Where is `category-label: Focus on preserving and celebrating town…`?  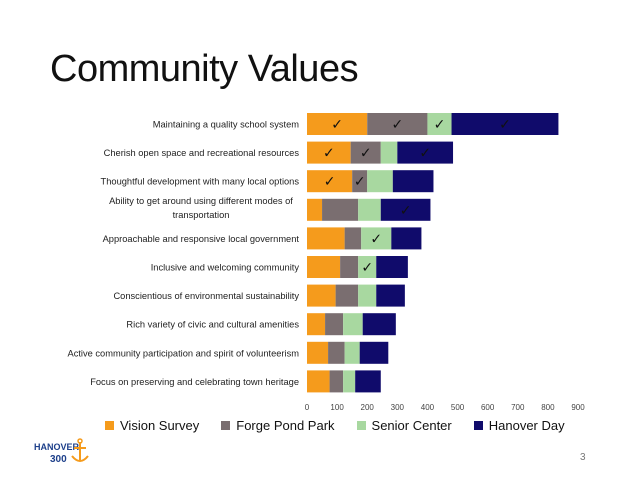 category-label: Focus on preserving and celebrating town… is located at coordinates (194, 382).